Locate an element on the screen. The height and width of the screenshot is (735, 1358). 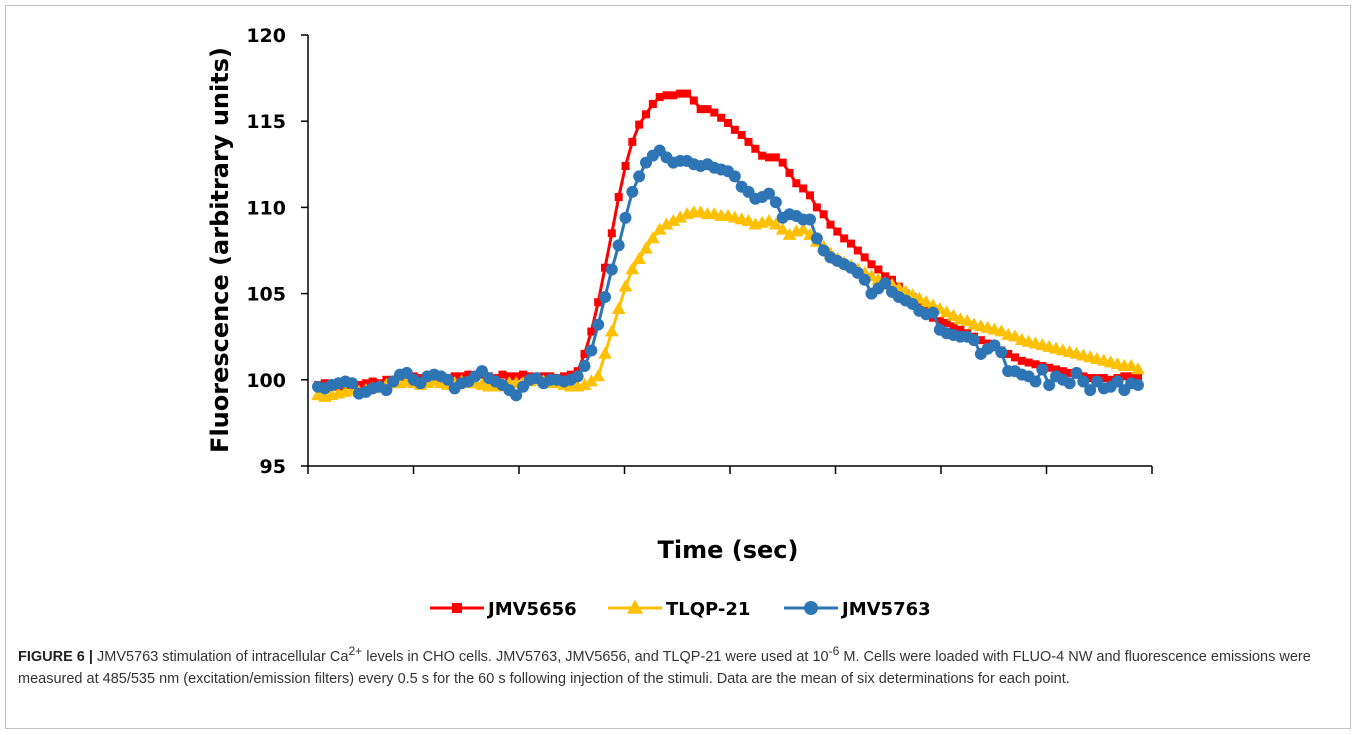
legend-label: TLQP-21 is located at coordinates (708, 609).